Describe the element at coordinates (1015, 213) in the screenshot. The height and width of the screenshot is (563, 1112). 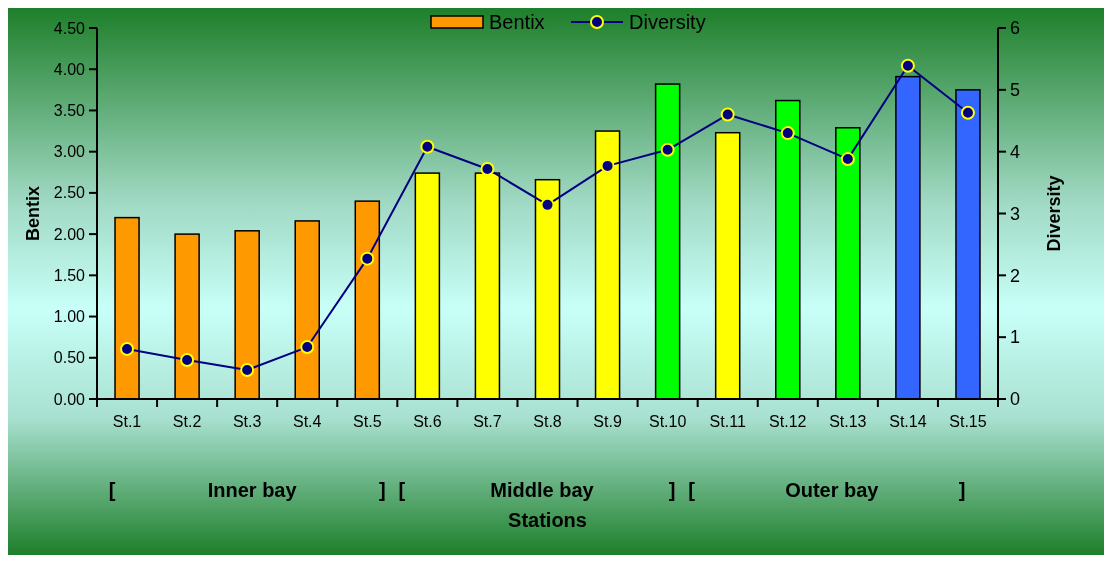
I see `y2-tick-label: 3` at that location.